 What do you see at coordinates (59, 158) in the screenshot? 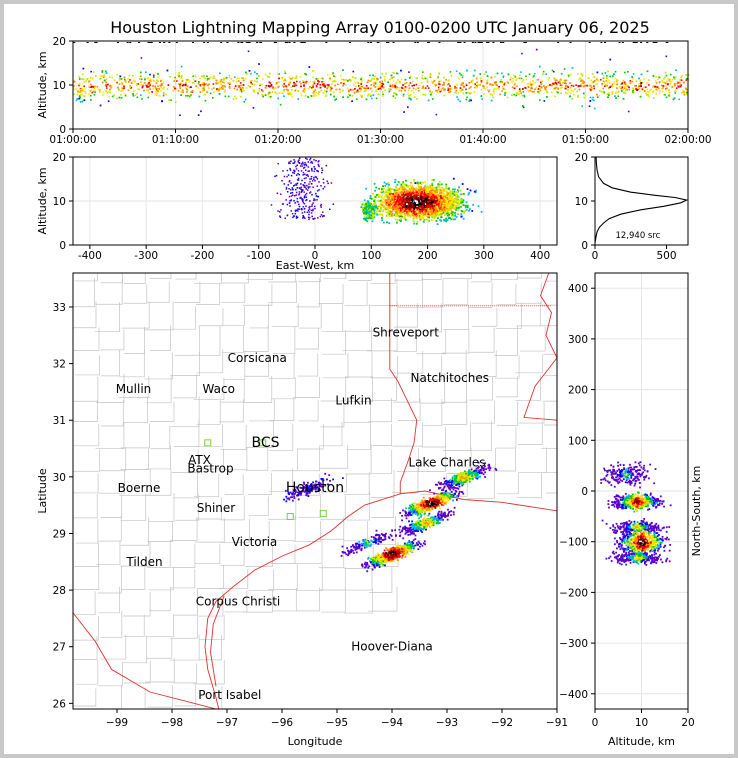
I see `aew-tick-label-y: 20` at bounding box center [59, 158].